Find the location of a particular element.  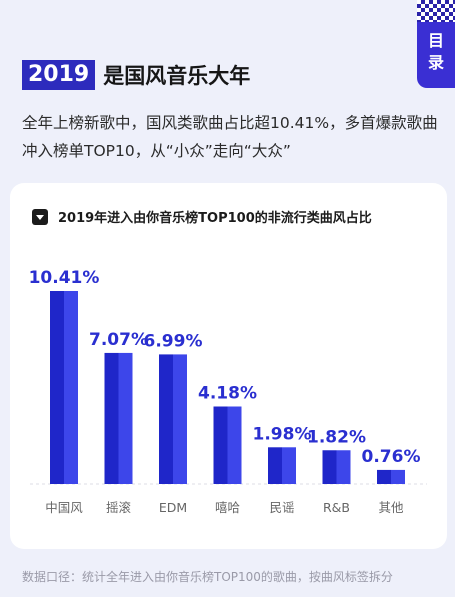

bar-value-label: 1.98% is located at coordinates (282, 434).